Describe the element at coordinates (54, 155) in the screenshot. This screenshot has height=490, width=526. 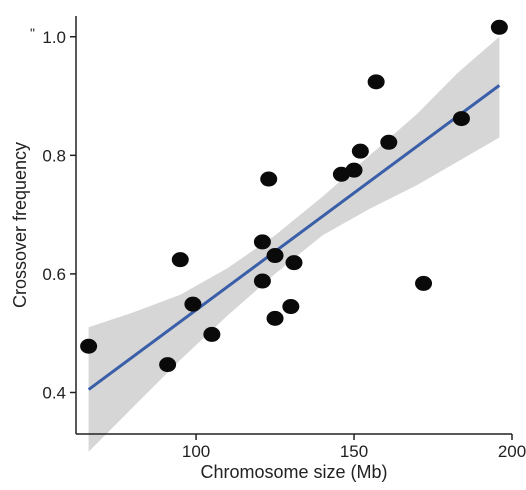
I see `y-tick-label: 0.8` at that location.